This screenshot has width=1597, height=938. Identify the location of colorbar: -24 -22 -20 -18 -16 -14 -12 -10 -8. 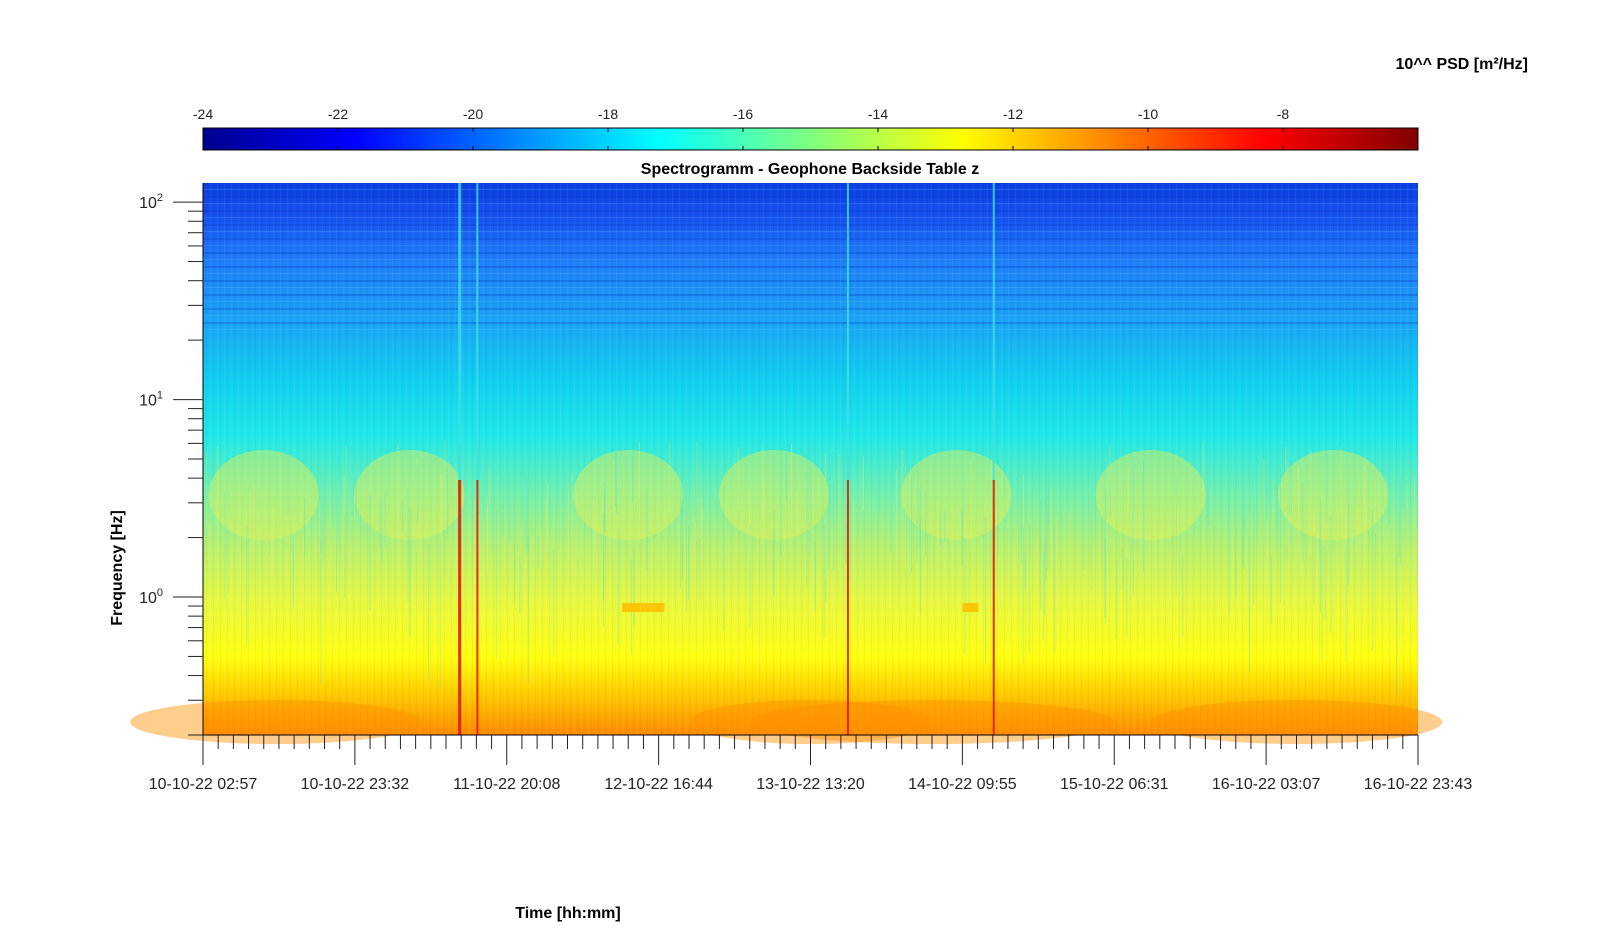
(806, 128).